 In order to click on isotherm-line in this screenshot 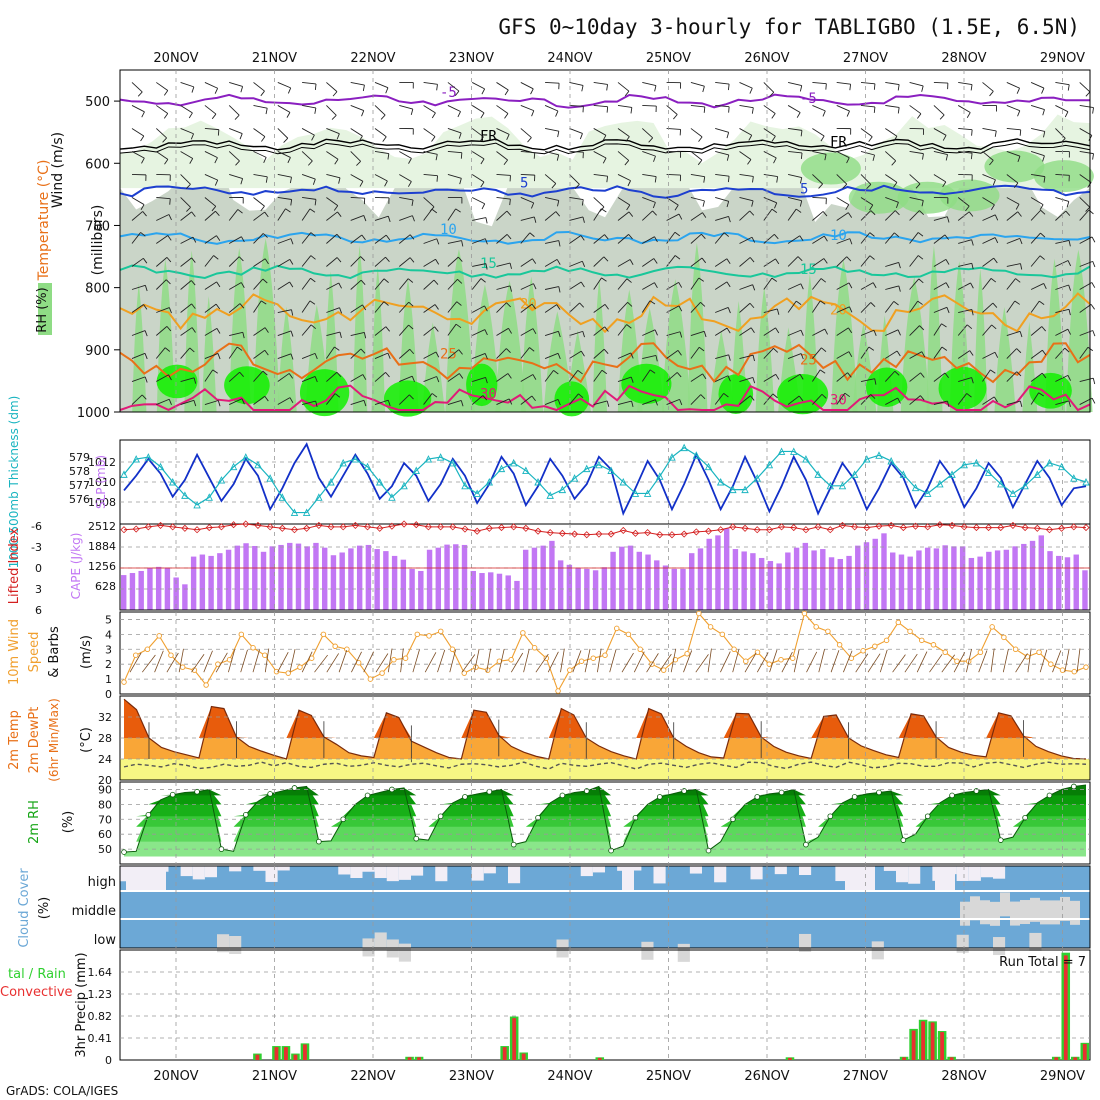, I will do `click(605, 237)`.